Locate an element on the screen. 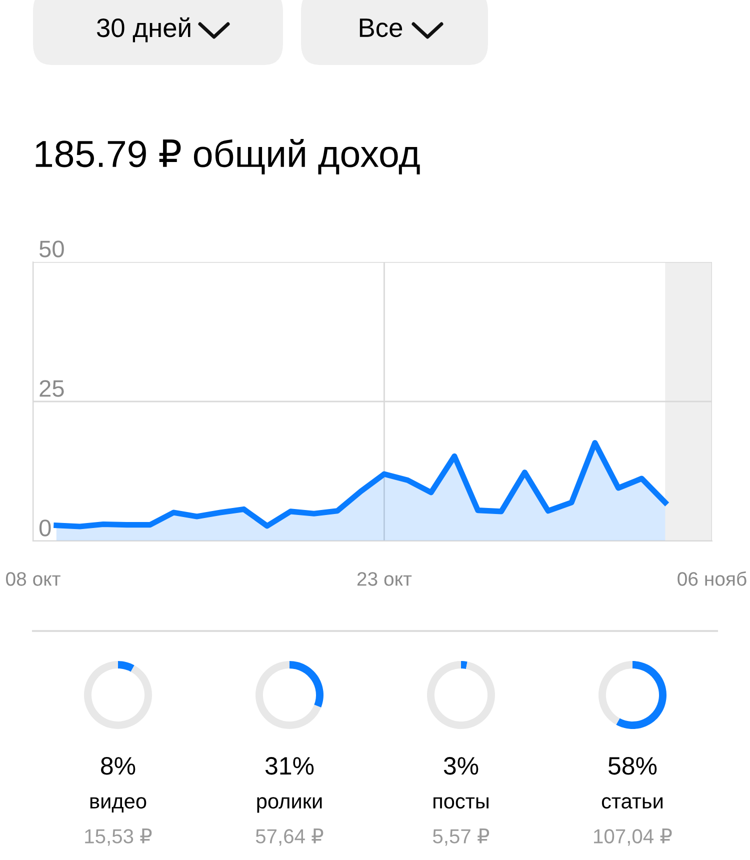 This screenshot has width=750, height=860. x-tick-label: 08 окт is located at coordinates (33, 579).